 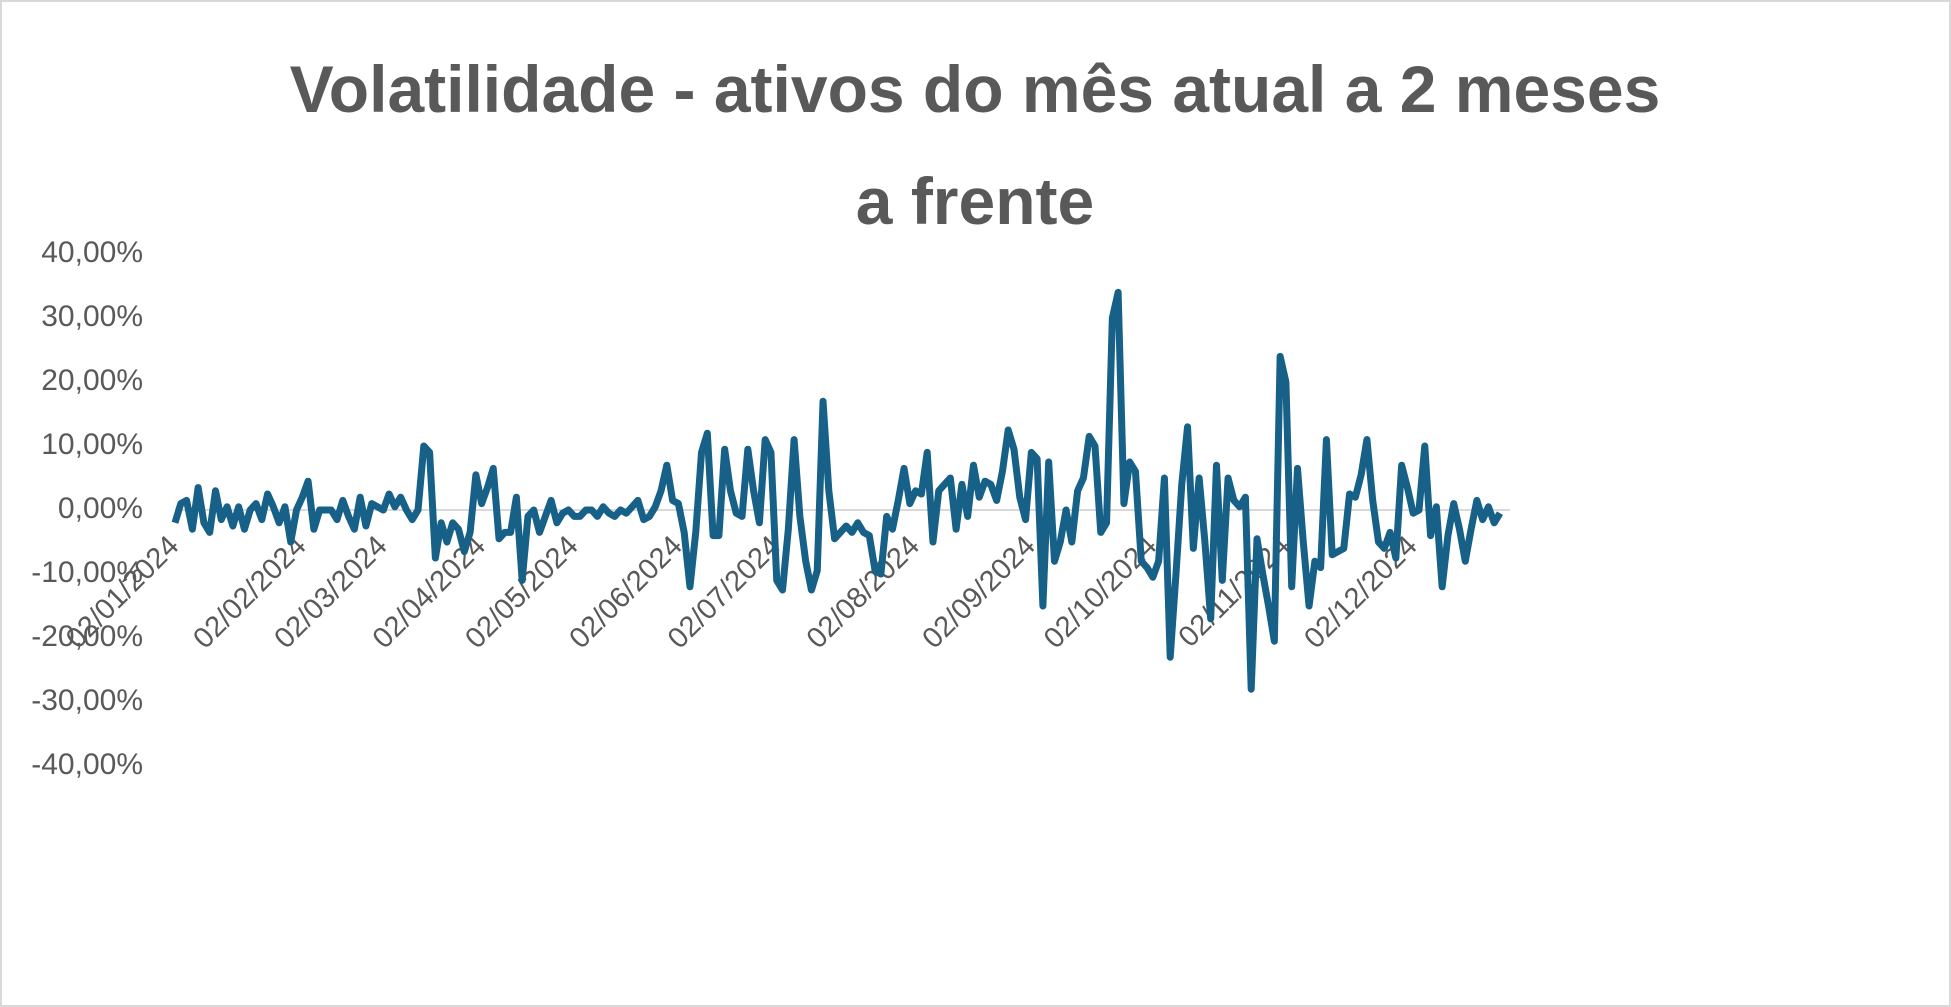 What do you see at coordinates (92, 252) in the screenshot?
I see `y-tick-label: 40,00%` at bounding box center [92, 252].